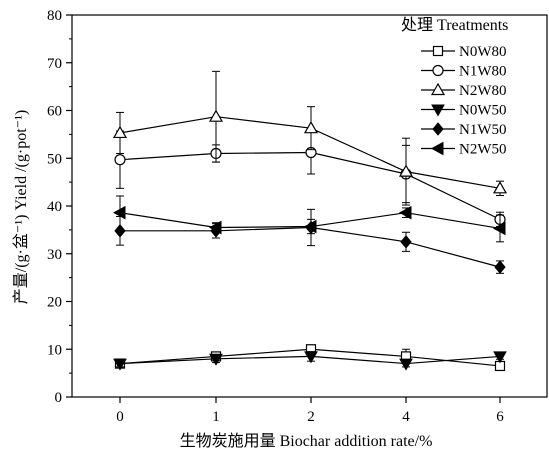 The width and height of the screenshot is (549, 452). I want to click on x-axis-title: 生物炭施用量 Biochar addition rate/%, so click(306, 441).